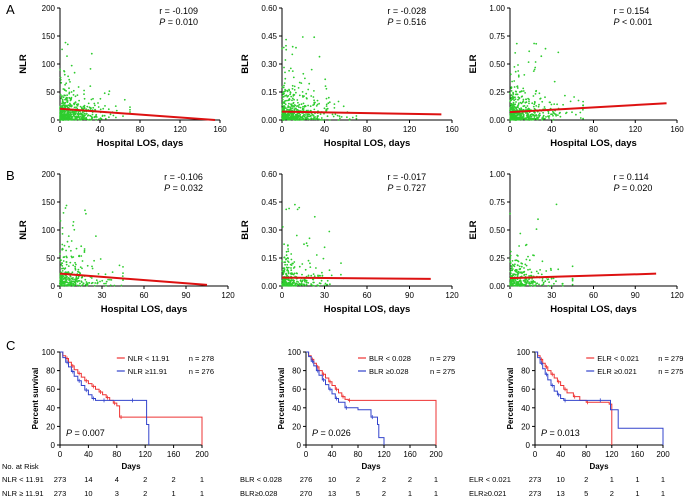  Describe the element at coordinates (487, 493) in the screenshot. I see `risk-row-label: ELR≥0.021` at that location.